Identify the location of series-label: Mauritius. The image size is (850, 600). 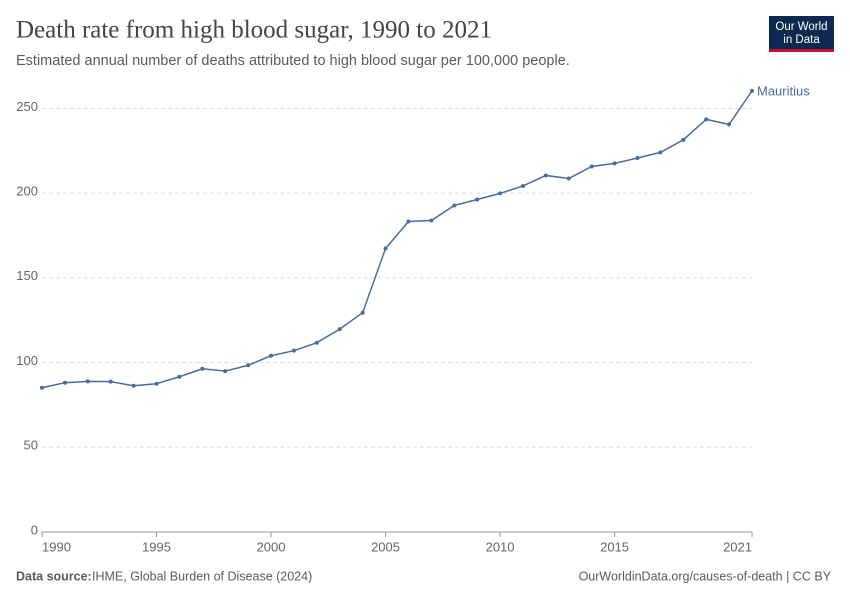
(783, 90).